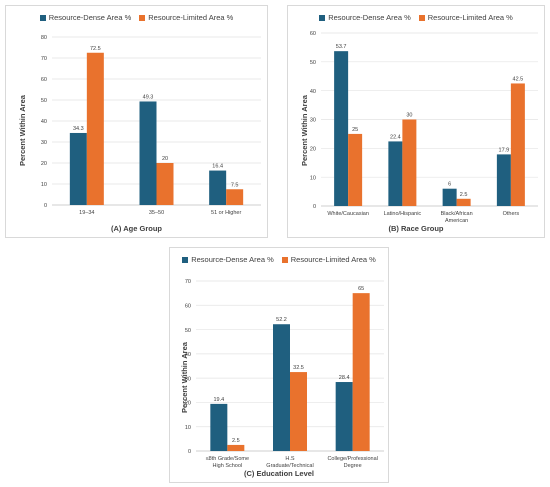 This screenshot has width=550, height=487. Describe the element at coordinates (235, 185) in the screenshot. I see `data-label: 7.5` at that location.